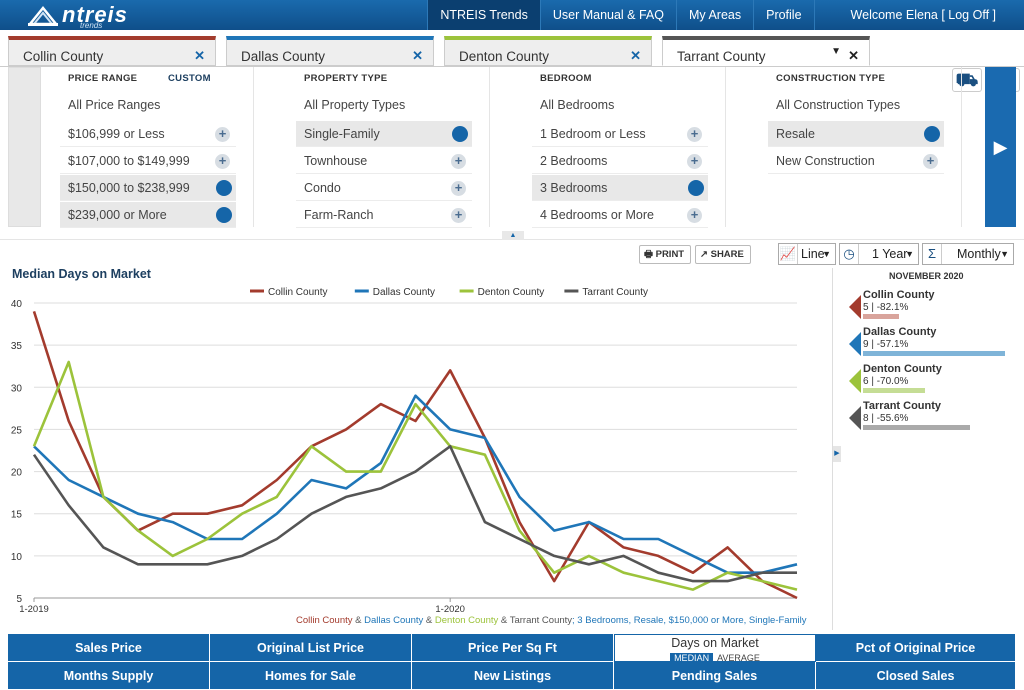 The height and width of the screenshot is (690, 1024). I want to click on panel-toggle-icon: ▶, so click(837, 454).